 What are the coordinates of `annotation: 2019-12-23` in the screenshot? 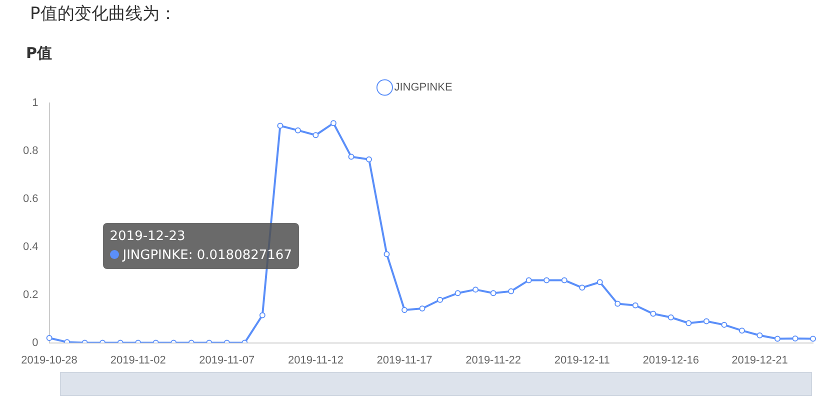 It's located at (148, 237).